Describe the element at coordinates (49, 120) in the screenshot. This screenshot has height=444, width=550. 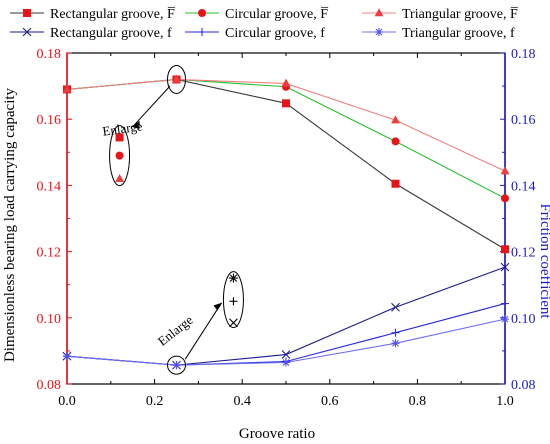
I see `y-left-tick-label: 0.16` at that location.